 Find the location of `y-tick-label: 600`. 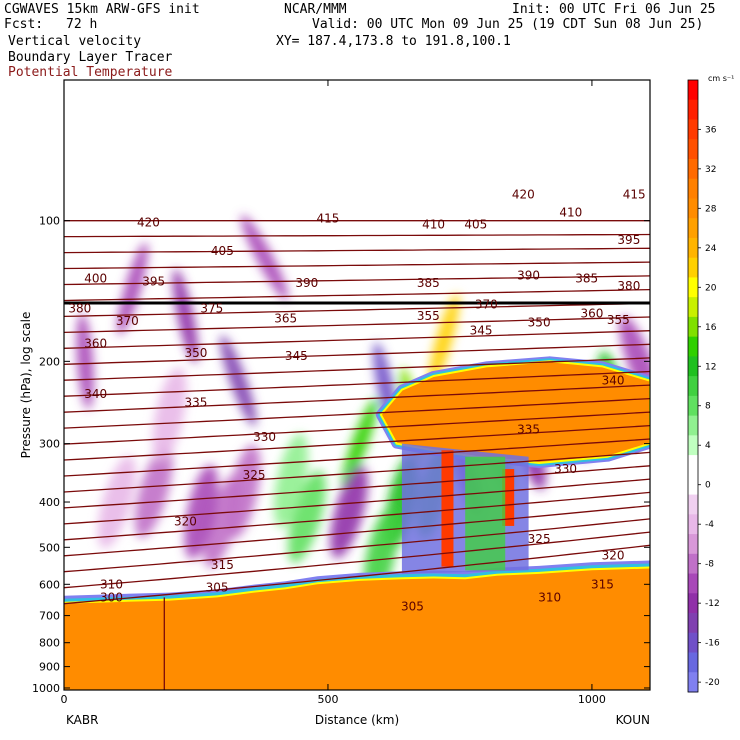

y-tick-label: 600 is located at coordinates (49, 584).